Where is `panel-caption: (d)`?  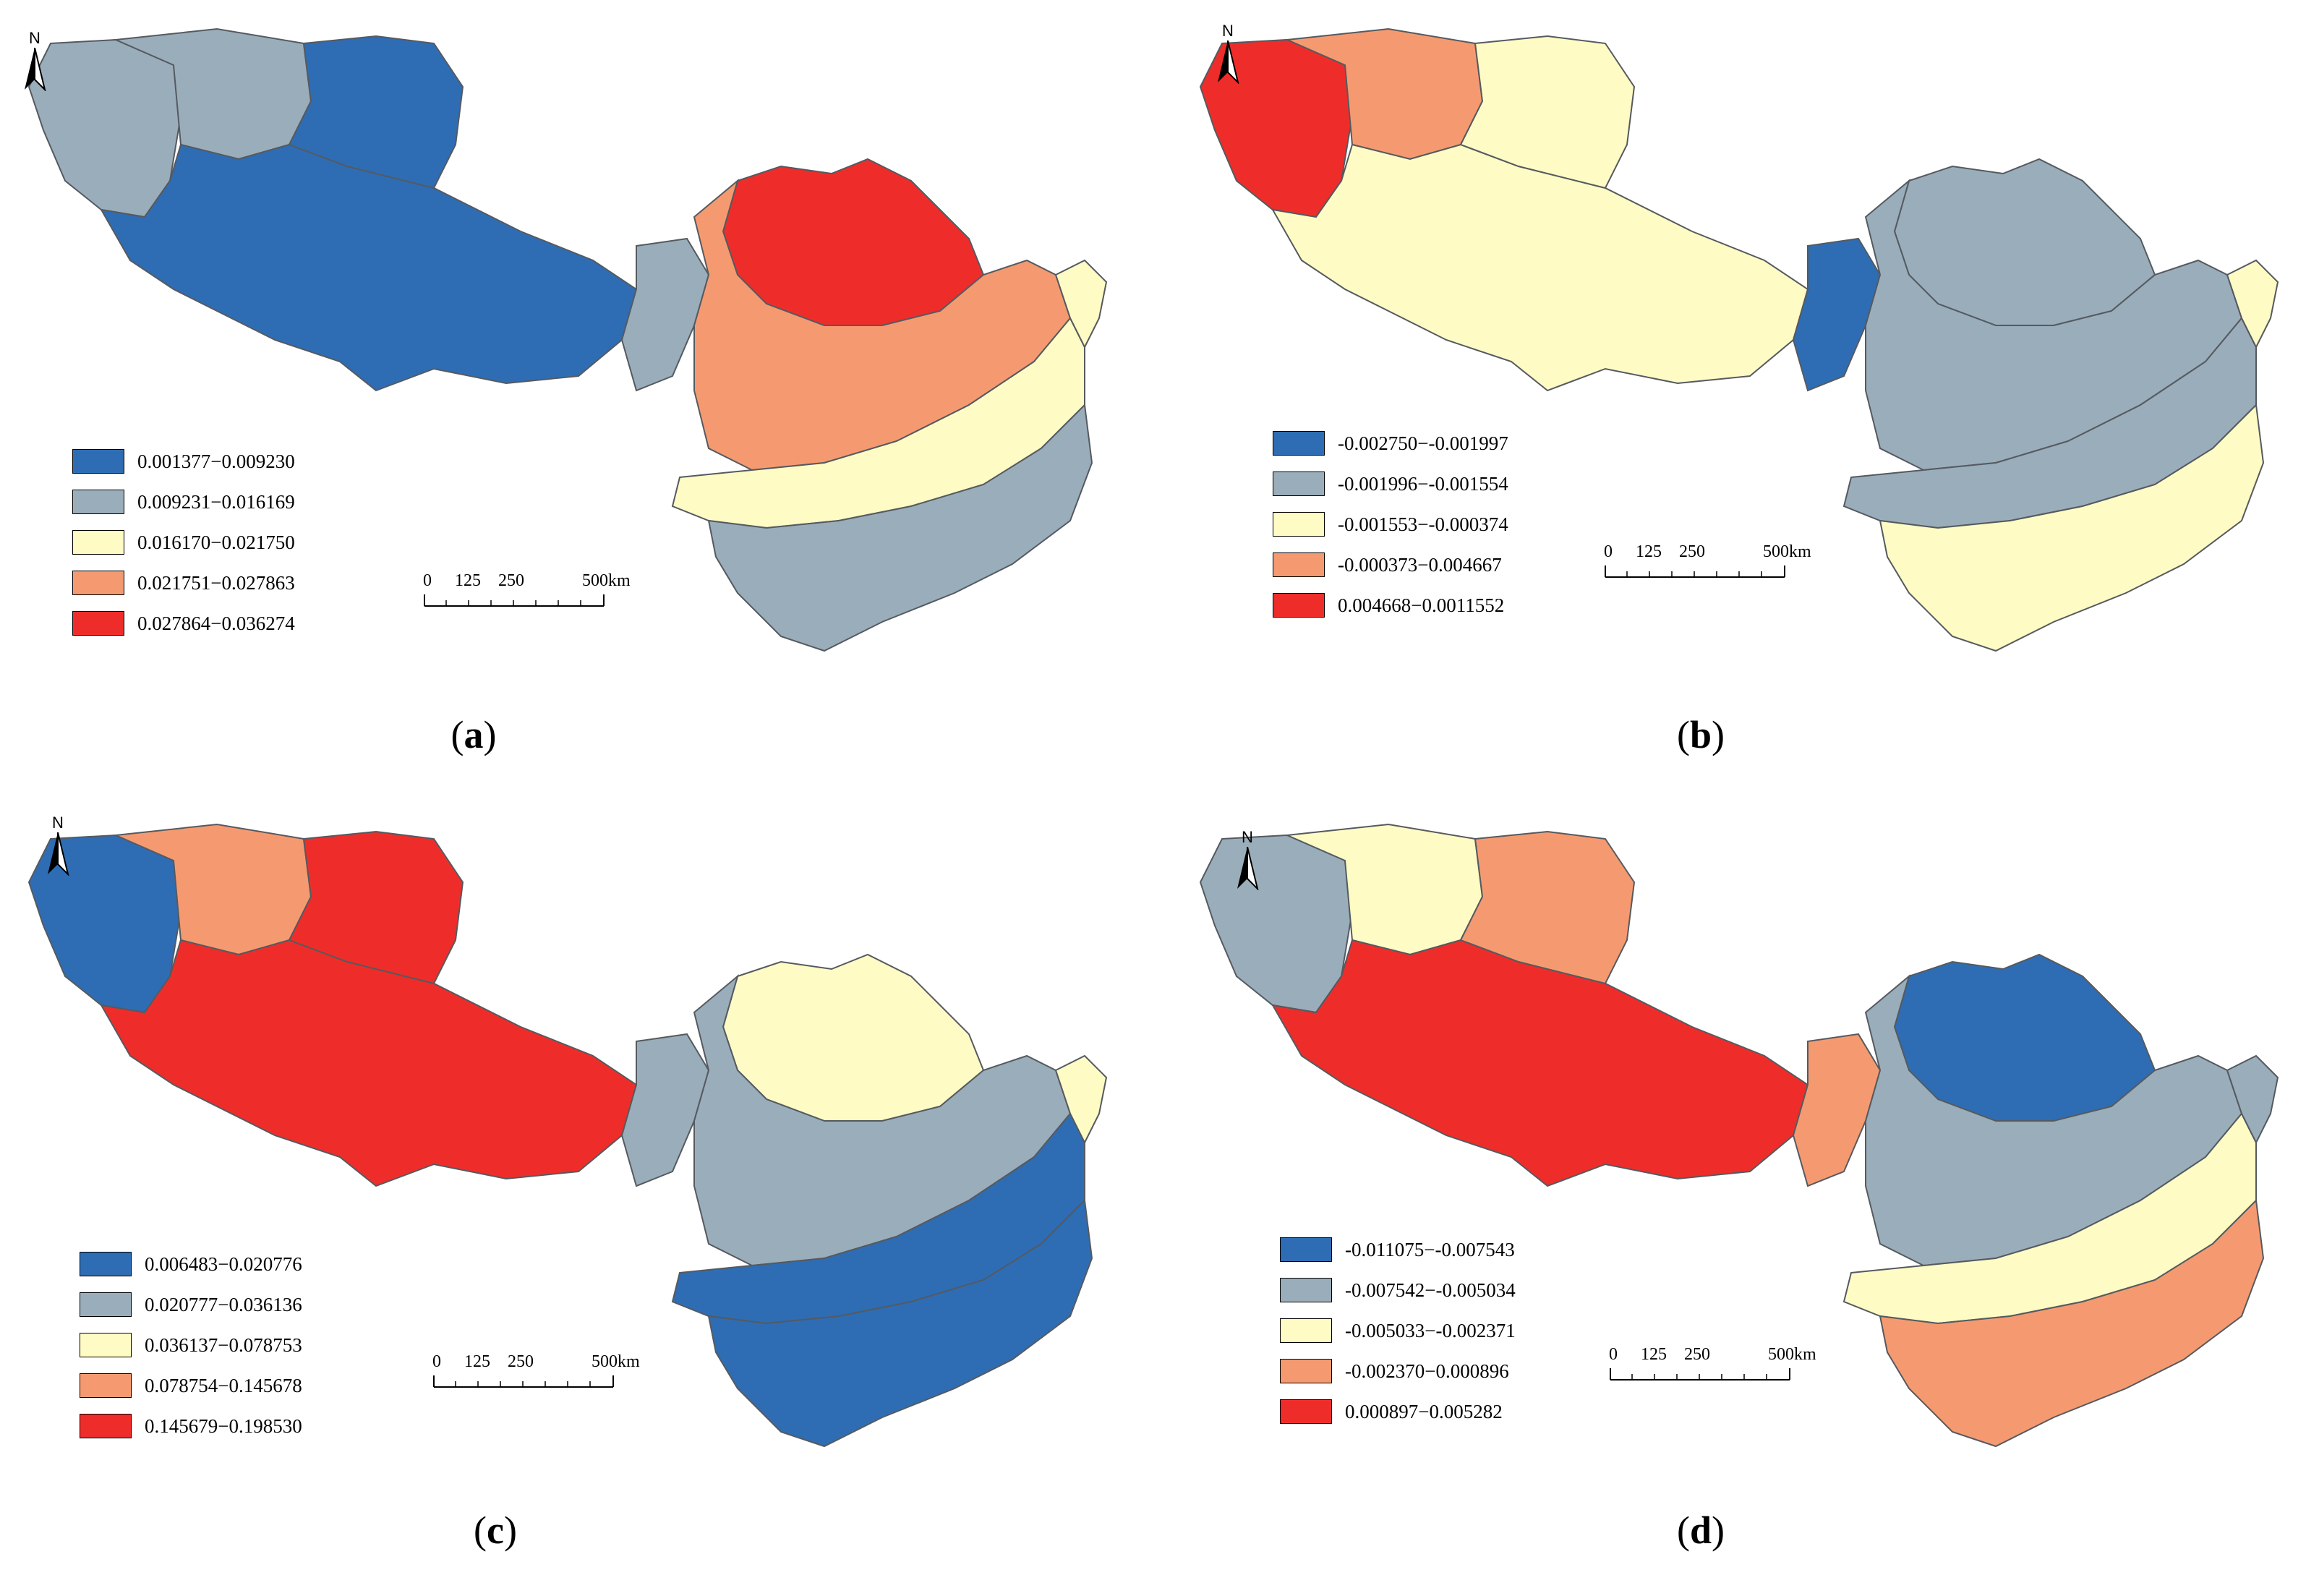
panel-caption: (d) is located at coordinates (1700, 1530).